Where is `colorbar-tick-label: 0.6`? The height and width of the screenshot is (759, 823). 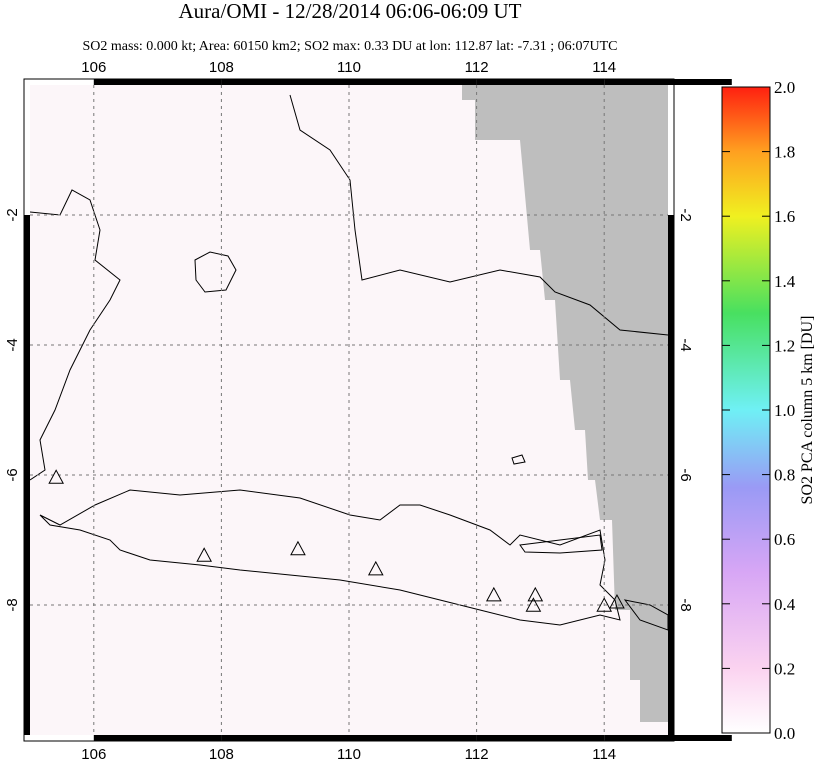 colorbar-tick-label: 0.6 is located at coordinates (784, 539).